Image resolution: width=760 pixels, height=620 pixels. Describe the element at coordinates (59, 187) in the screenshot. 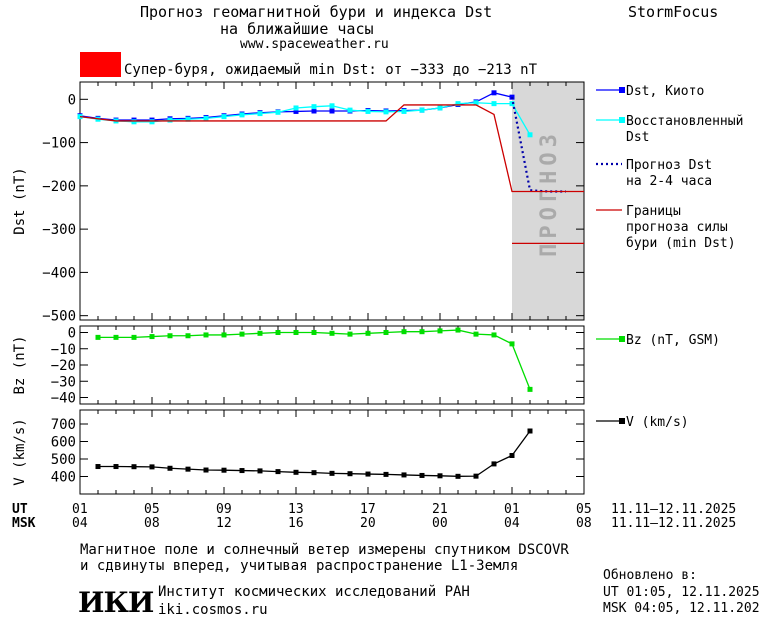

I see `y-tick-label: −200` at that location.